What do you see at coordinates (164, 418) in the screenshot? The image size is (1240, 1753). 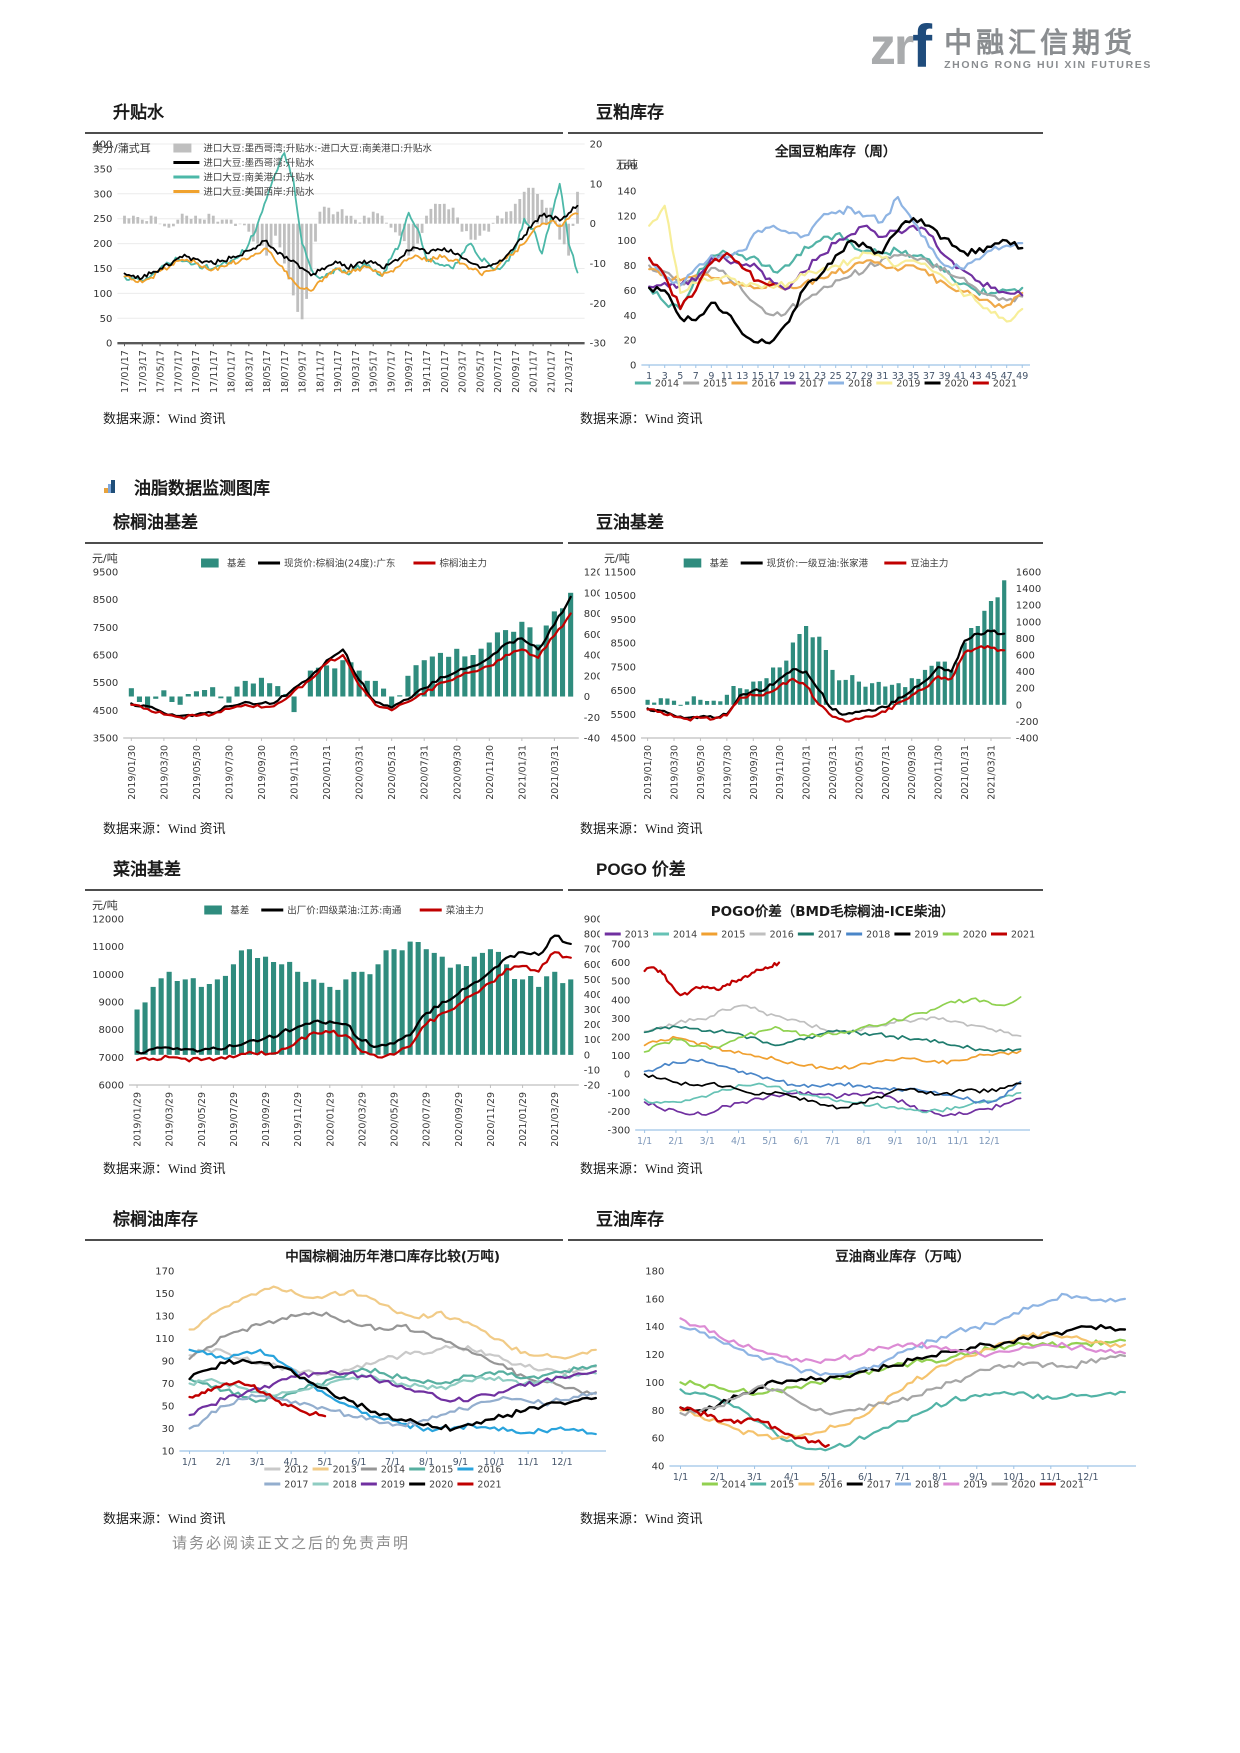 I see `source-premium: 数据来源：Wind 资讯` at bounding box center [164, 418].